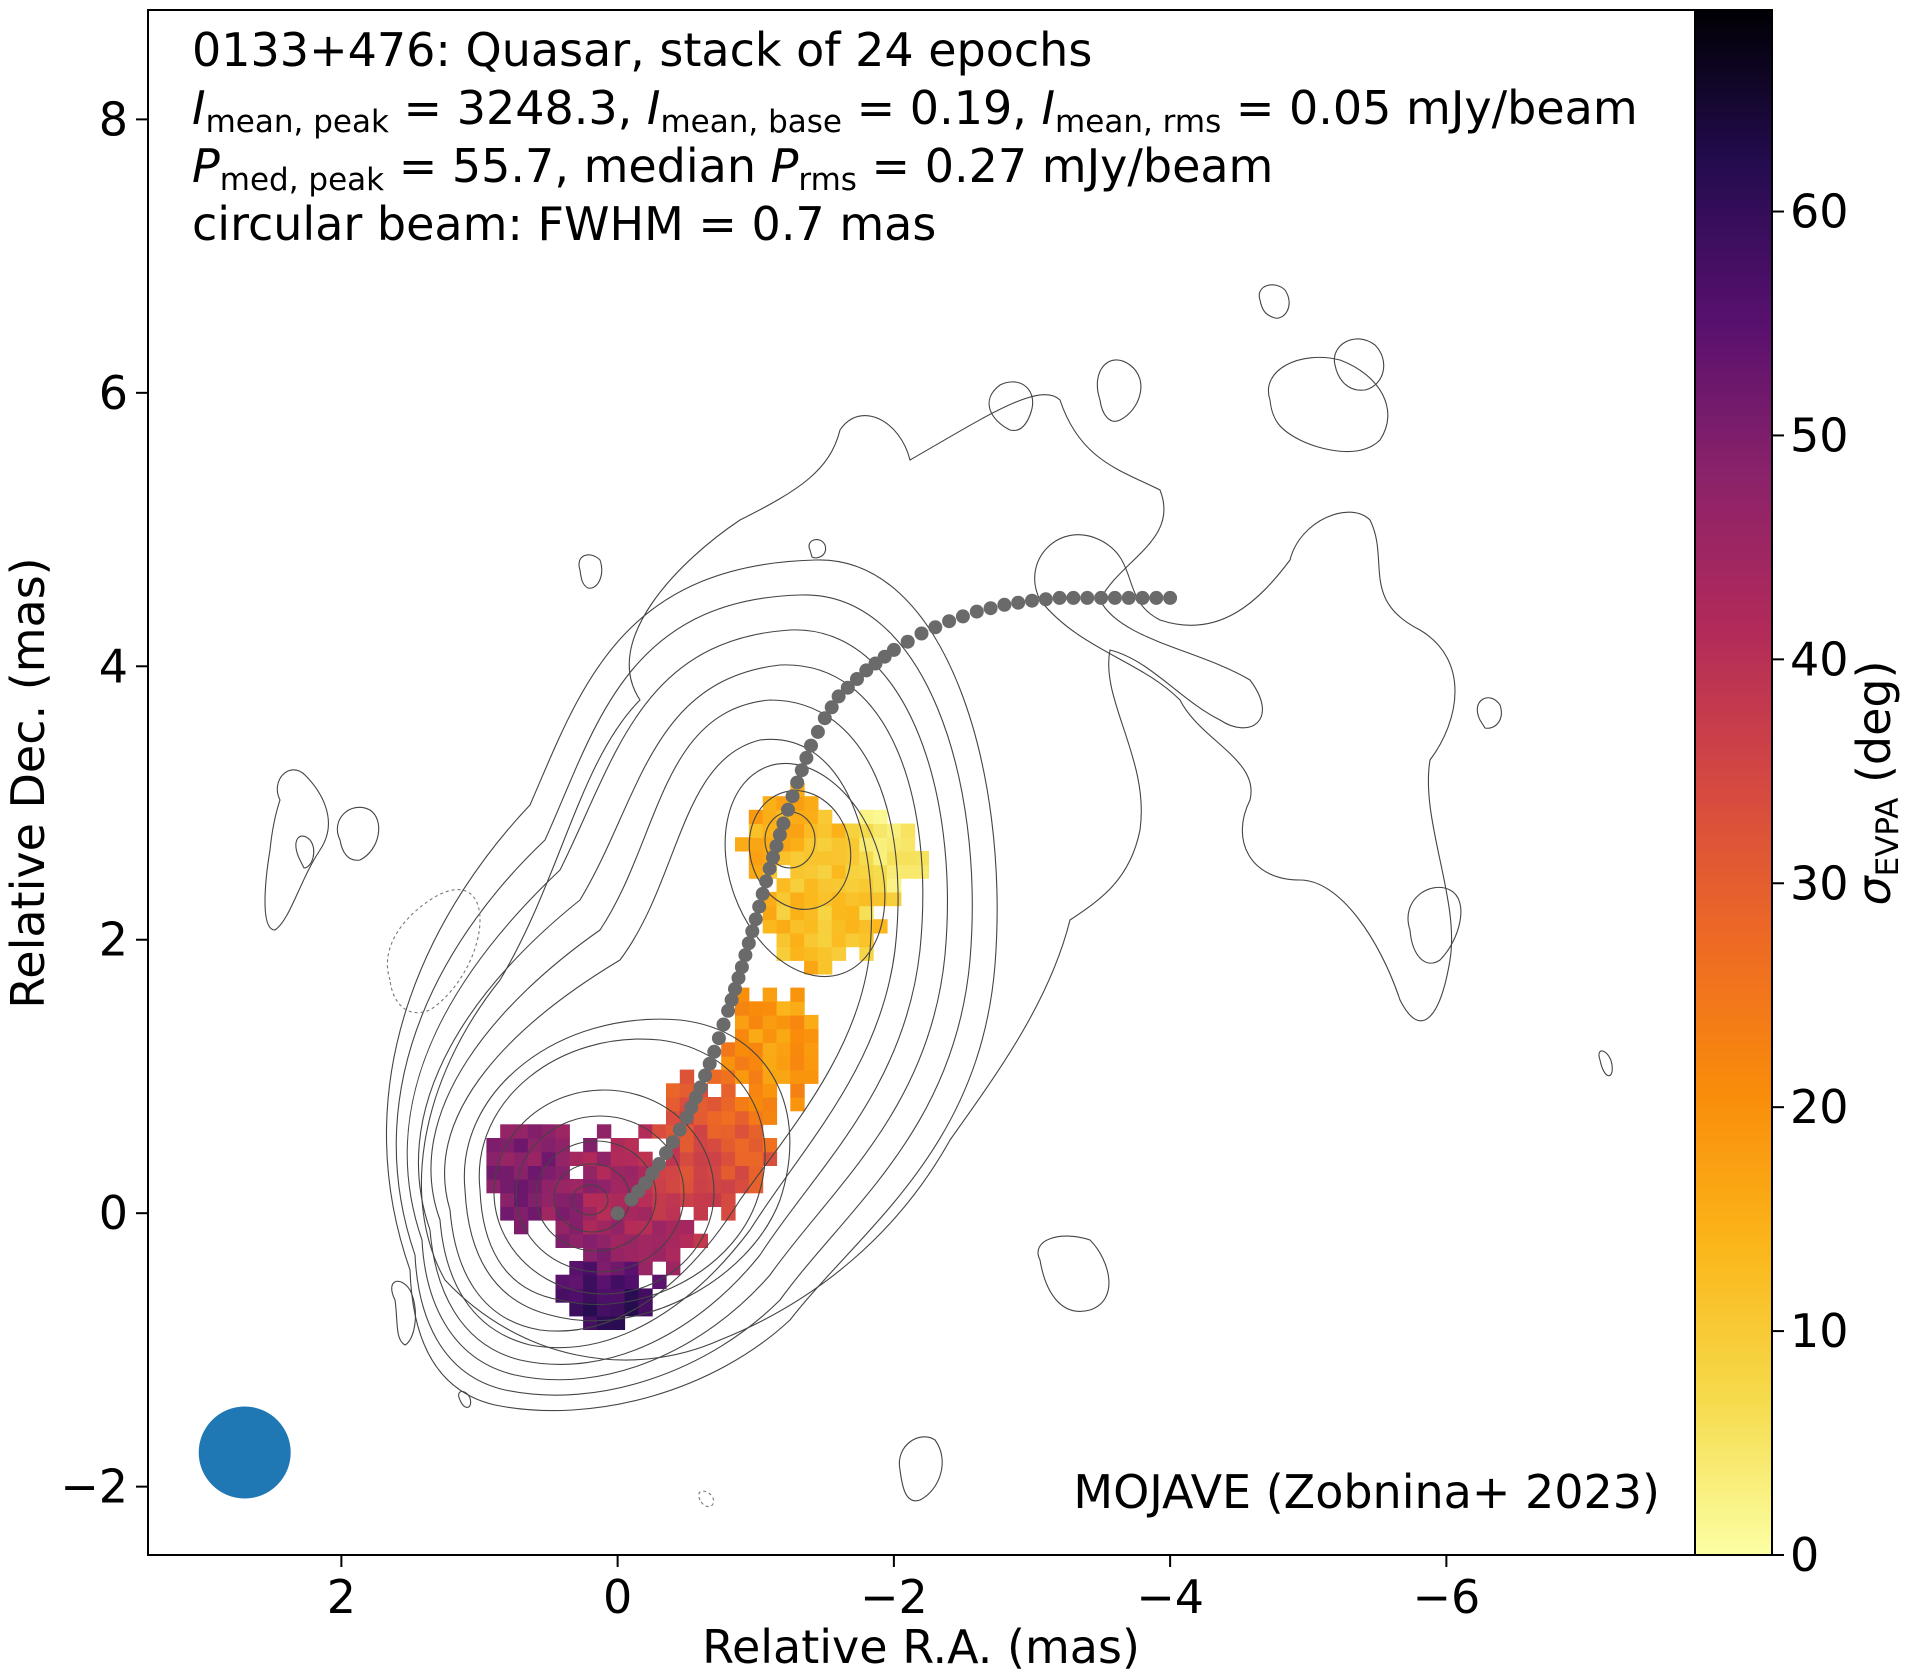 The height and width of the screenshot is (1674, 1905). Describe the element at coordinates (113, 940) in the screenshot. I see `y-tick-label: 2` at that location.